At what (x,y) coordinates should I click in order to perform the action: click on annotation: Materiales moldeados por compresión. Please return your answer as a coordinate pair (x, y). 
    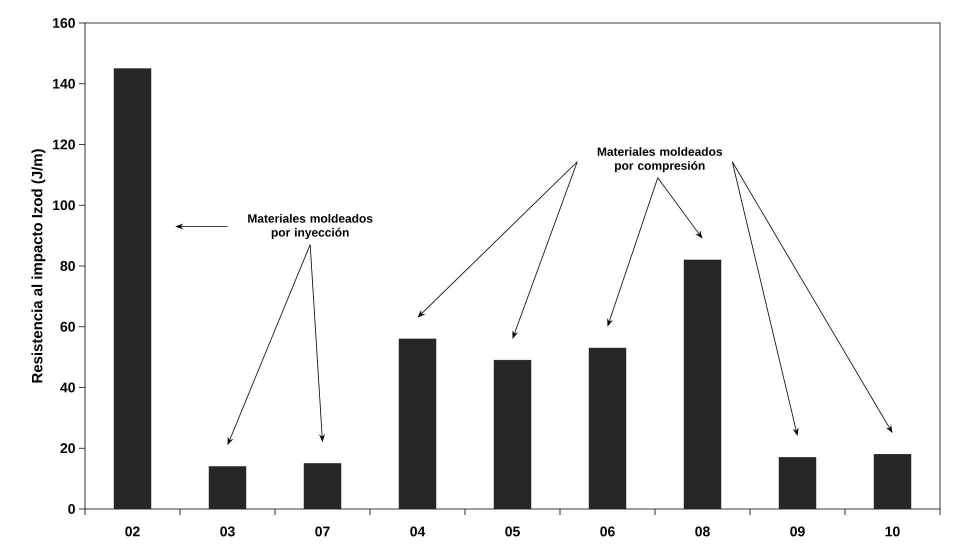
    Looking at the image, I should click on (660, 159).